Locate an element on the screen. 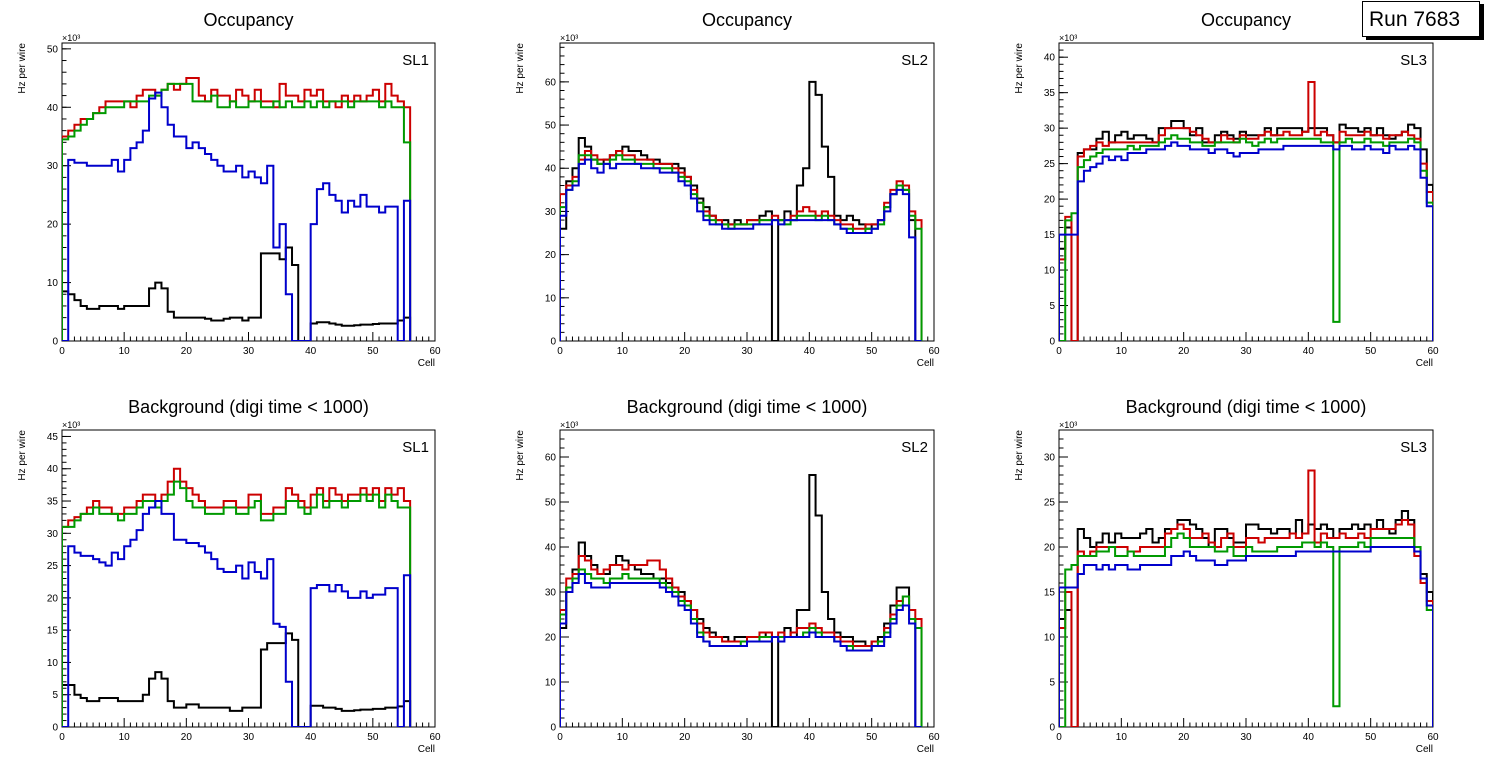  y-tick-label: 50 is located at coordinates (53, 49).